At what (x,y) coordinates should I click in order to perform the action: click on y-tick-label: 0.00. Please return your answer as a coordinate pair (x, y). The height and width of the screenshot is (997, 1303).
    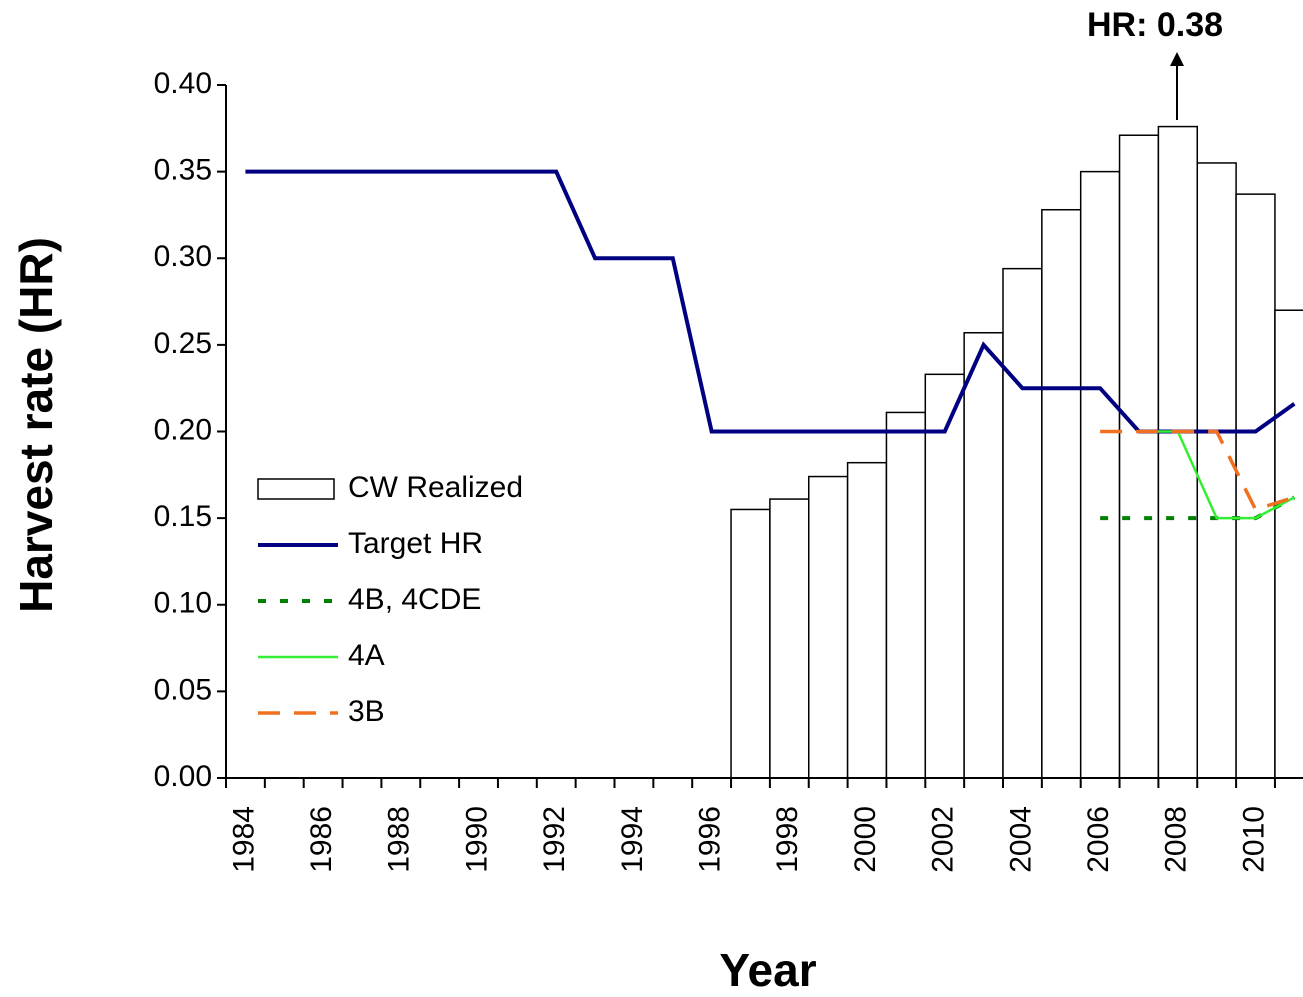
    Looking at the image, I should click on (183, 776).